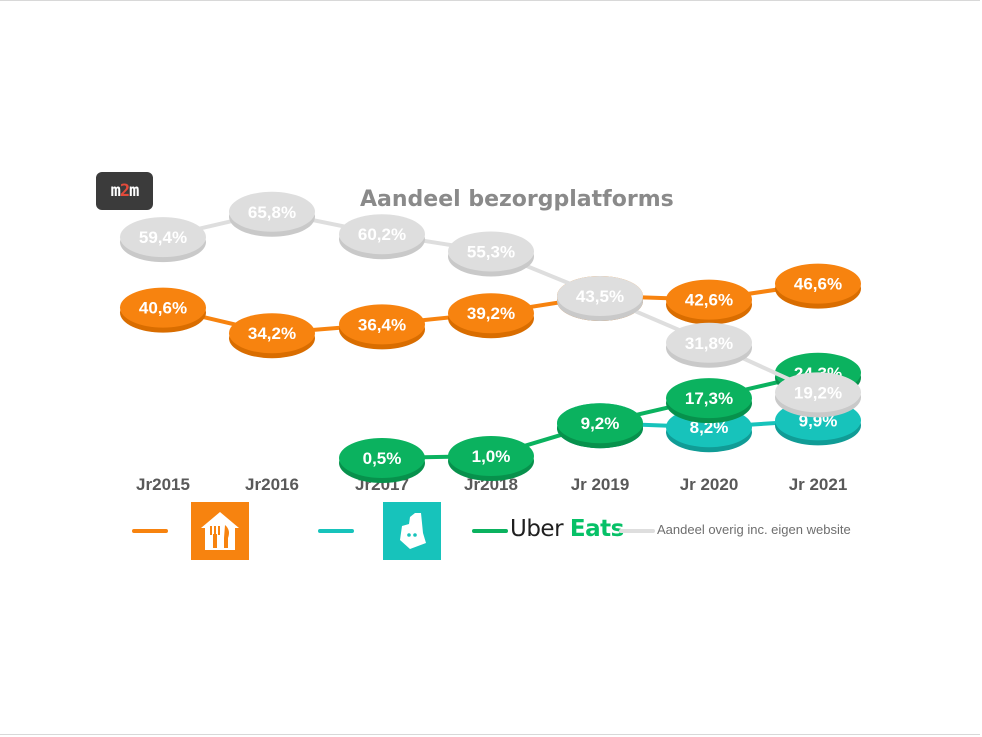  Describe the element at coordinates (115, 191) in the screenshot. I see `logo-letter-m1: m` at that location.